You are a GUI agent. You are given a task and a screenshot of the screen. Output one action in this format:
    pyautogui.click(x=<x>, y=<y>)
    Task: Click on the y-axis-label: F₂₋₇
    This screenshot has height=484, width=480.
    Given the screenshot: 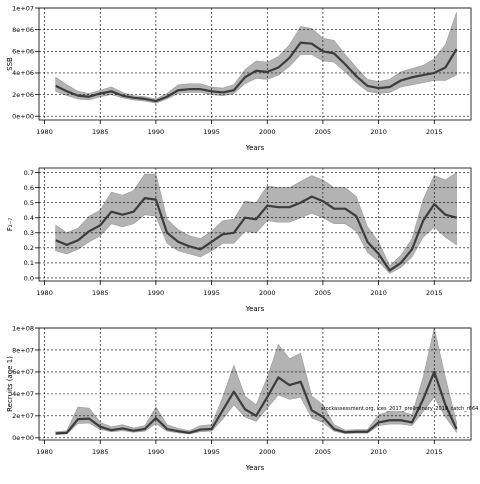 What is the action you would take?
    pyautogui.click(x=10, y=225)
    